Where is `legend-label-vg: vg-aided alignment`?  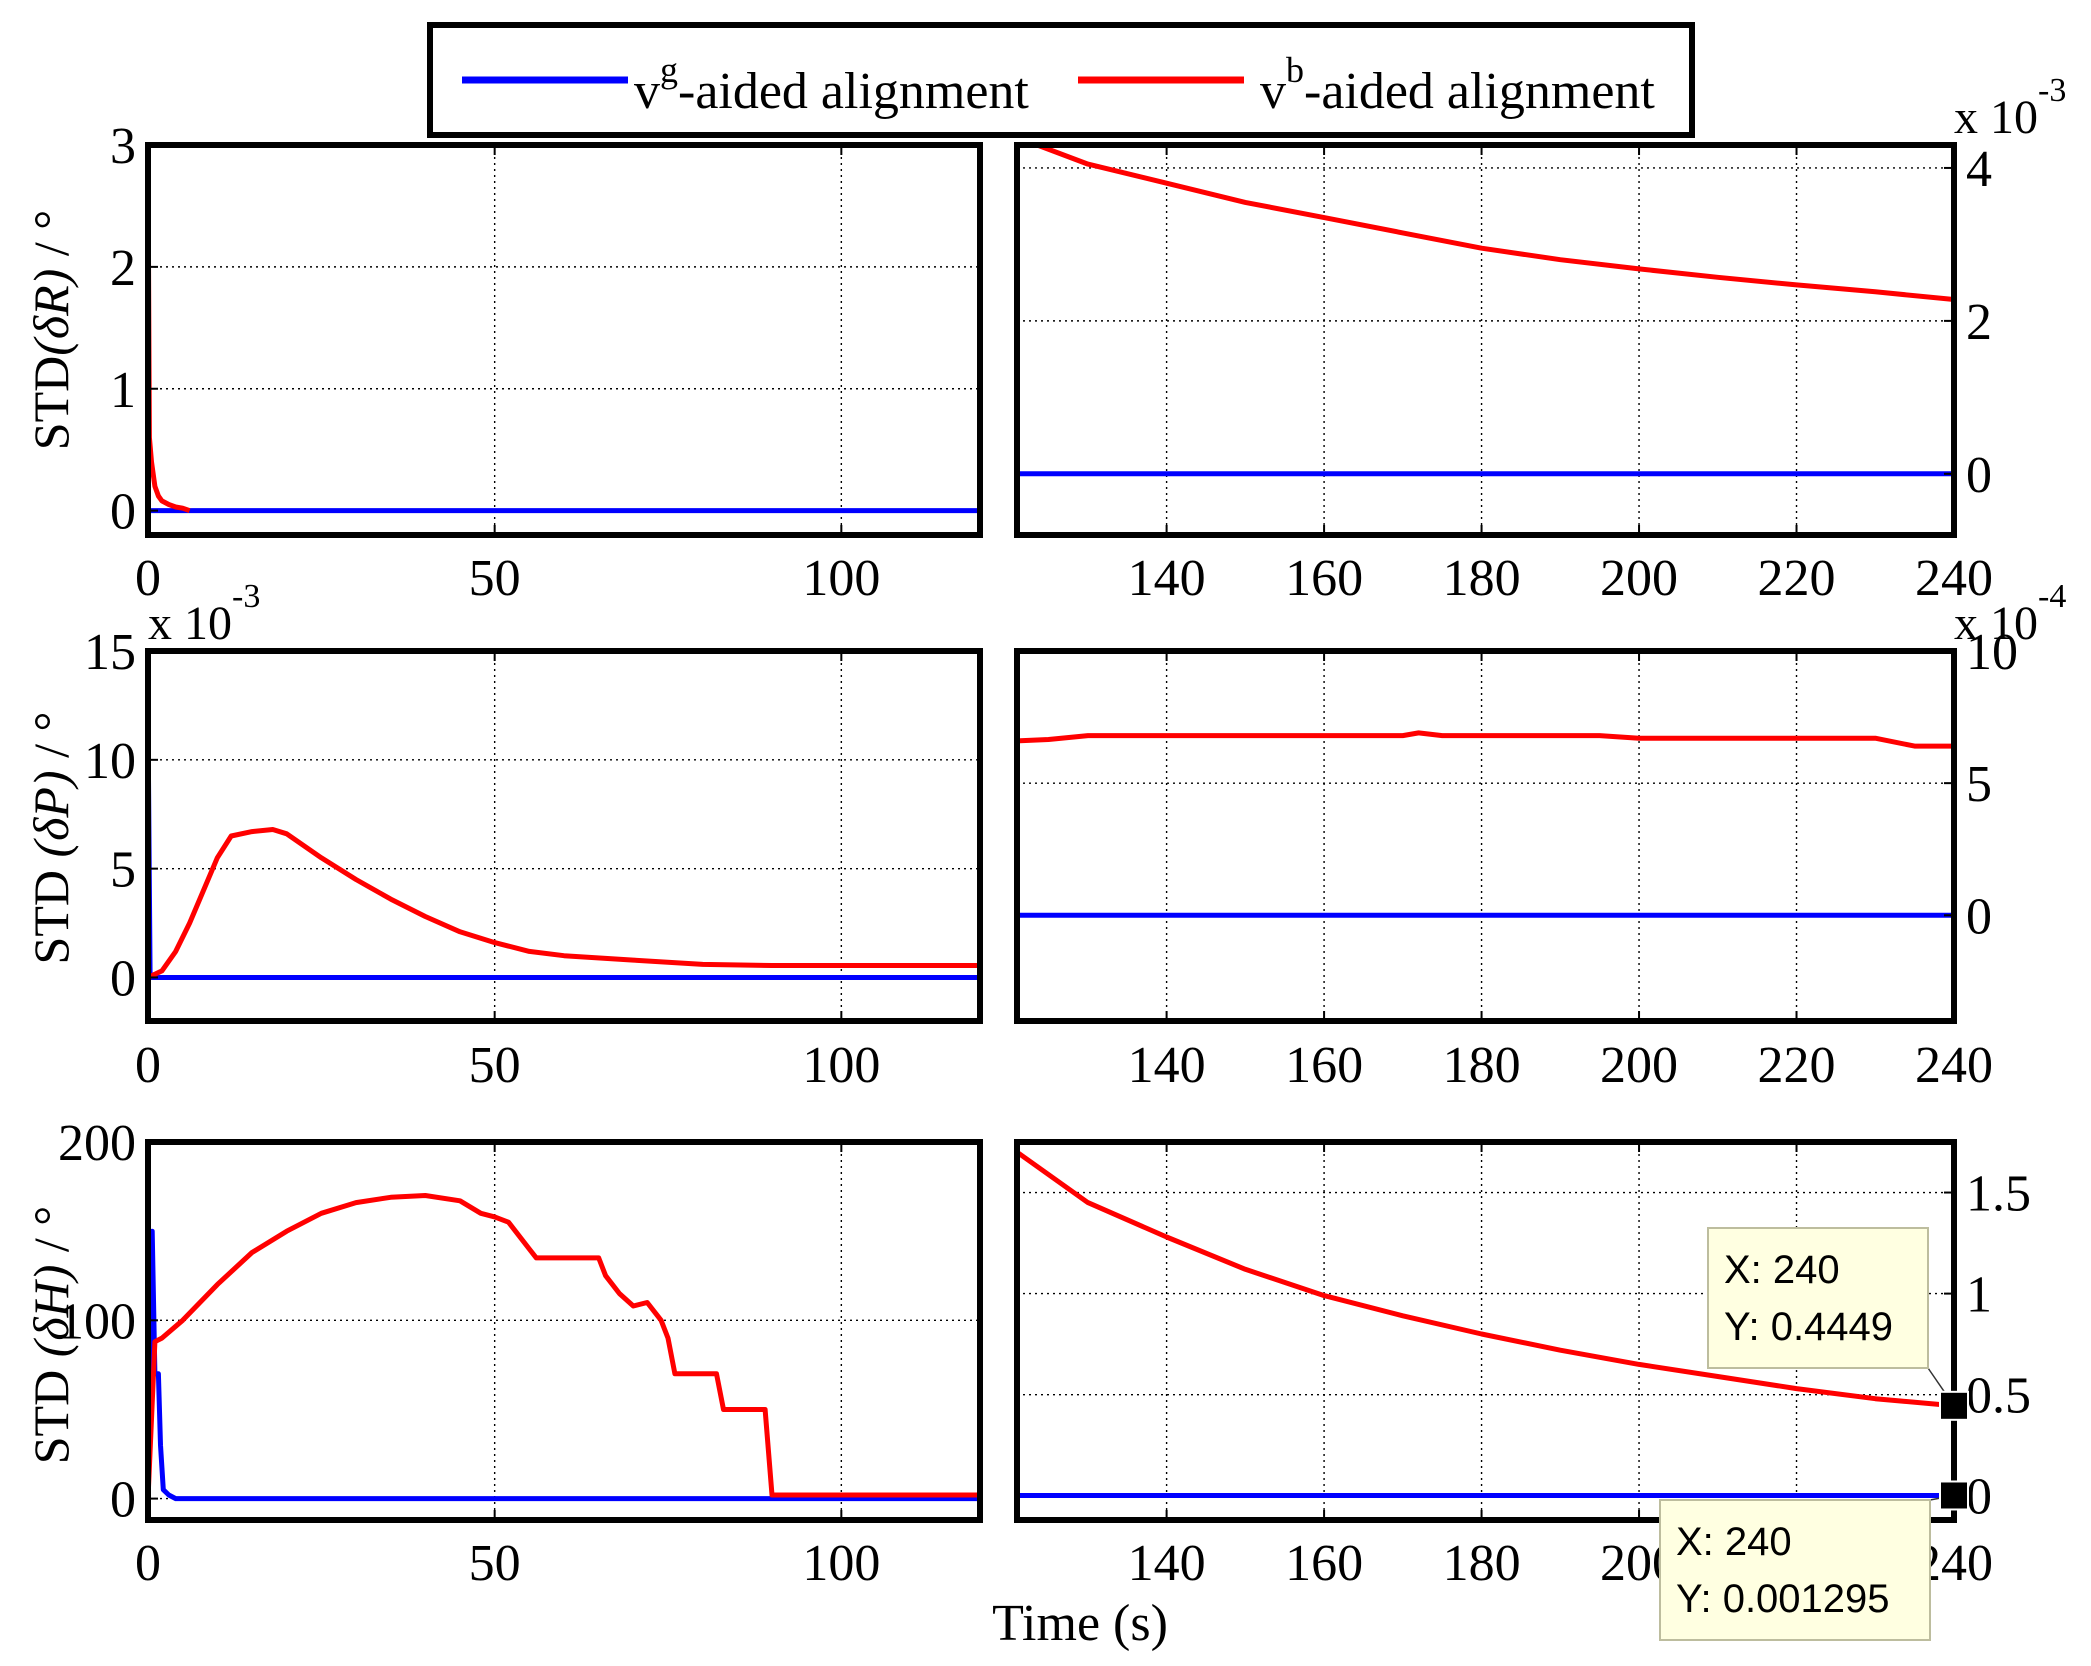
legend-label-vg: vg-aided alignment is located at coordinates (831, 85).